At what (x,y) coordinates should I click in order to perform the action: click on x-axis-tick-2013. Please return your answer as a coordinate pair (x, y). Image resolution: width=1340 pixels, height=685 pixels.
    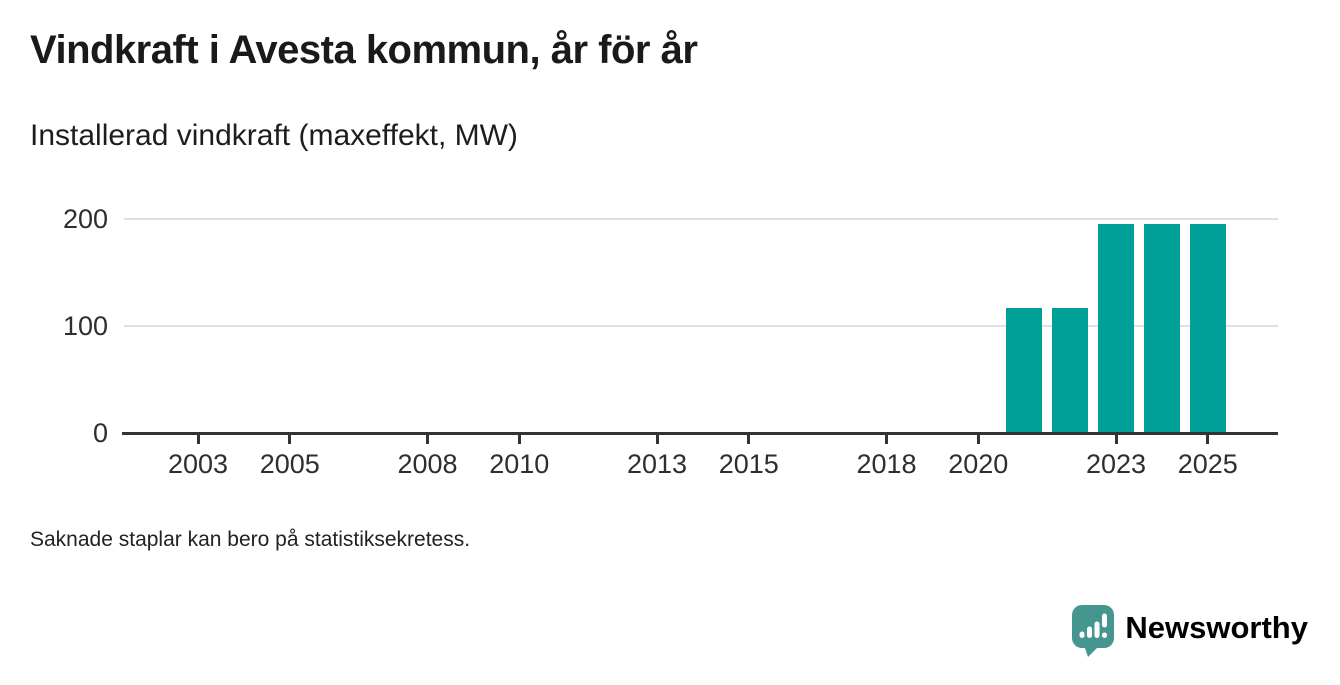
    Looking at the image, I should click on (657, 439).